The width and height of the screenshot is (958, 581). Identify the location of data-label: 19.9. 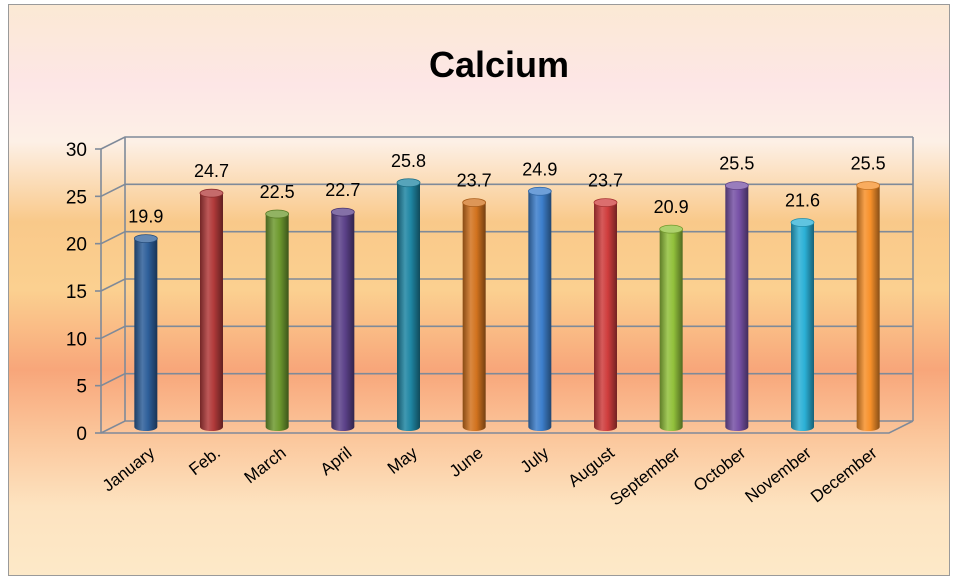
(145, 217).